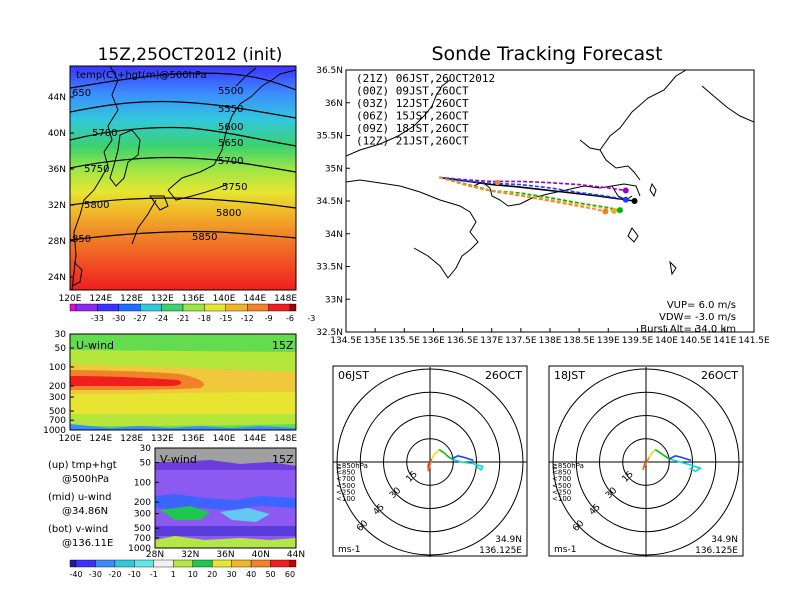  What do you see at coordinates (329, 333) in the screenshot?
I see `lat-tick-label: 32.5N` at bounding box center [329, 333].